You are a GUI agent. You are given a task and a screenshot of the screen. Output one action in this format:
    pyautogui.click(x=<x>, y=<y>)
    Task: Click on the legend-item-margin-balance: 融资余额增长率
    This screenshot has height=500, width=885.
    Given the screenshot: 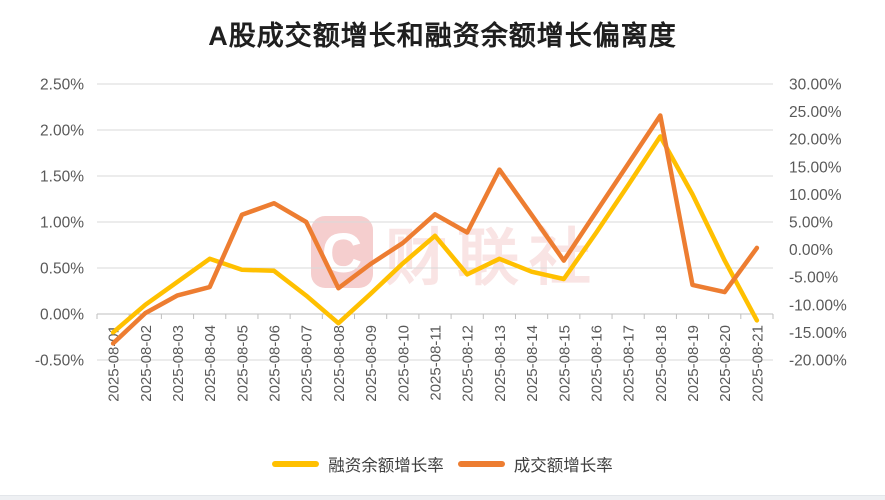 What is the action you would take?
    pyautogui.click(x=358, y=464)
    